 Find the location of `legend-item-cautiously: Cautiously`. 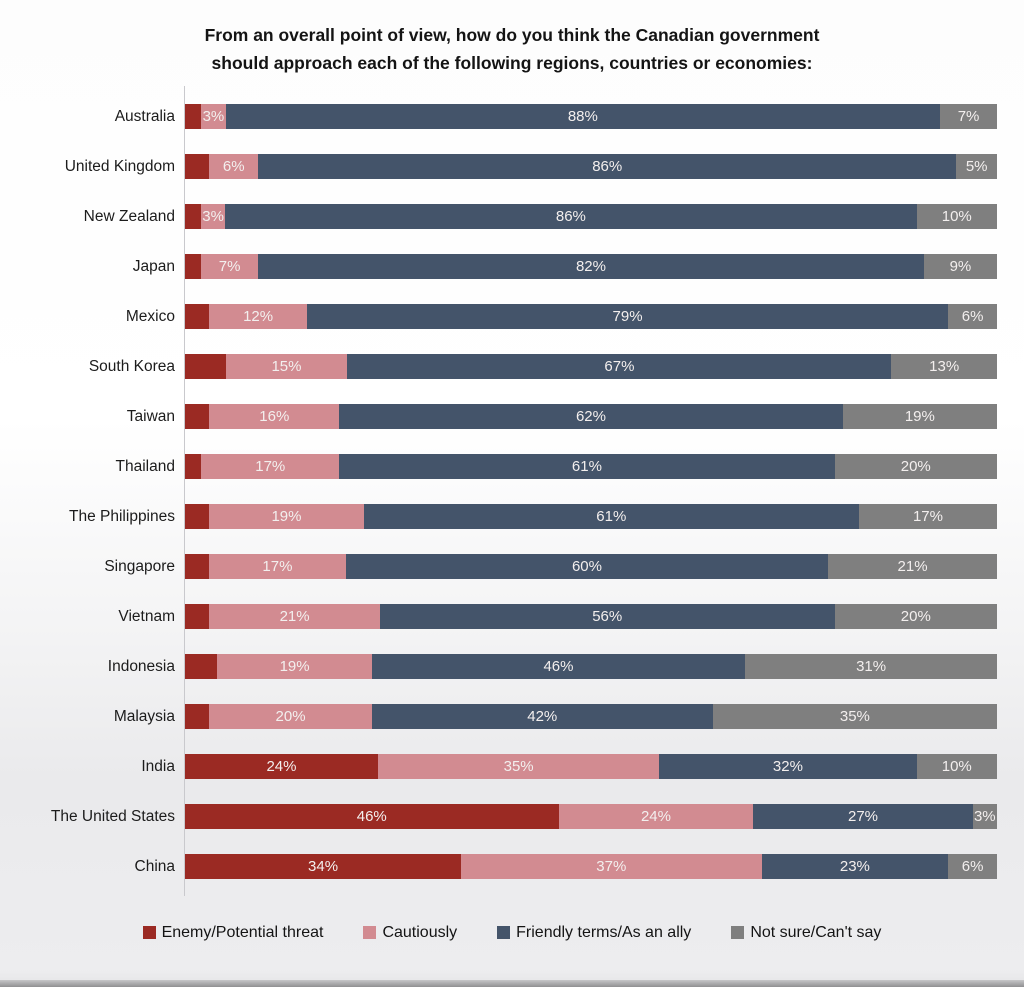

legend-item-cautiously: Cautiously is located at coordinates (410, 933).